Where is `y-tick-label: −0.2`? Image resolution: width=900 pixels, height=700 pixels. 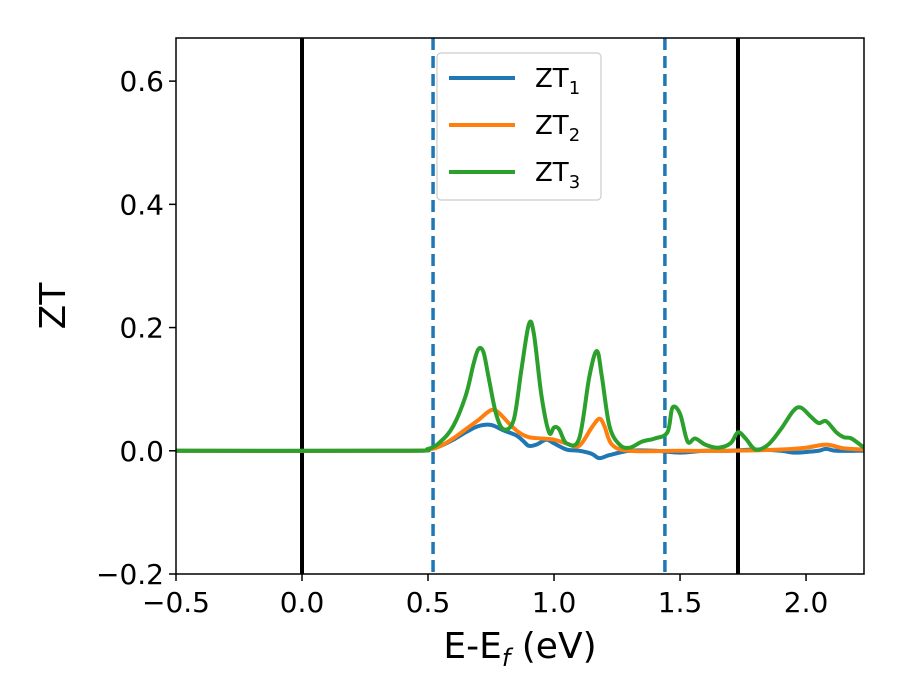
y-tick-label: −0.2 is located at coordinates (130, 574).